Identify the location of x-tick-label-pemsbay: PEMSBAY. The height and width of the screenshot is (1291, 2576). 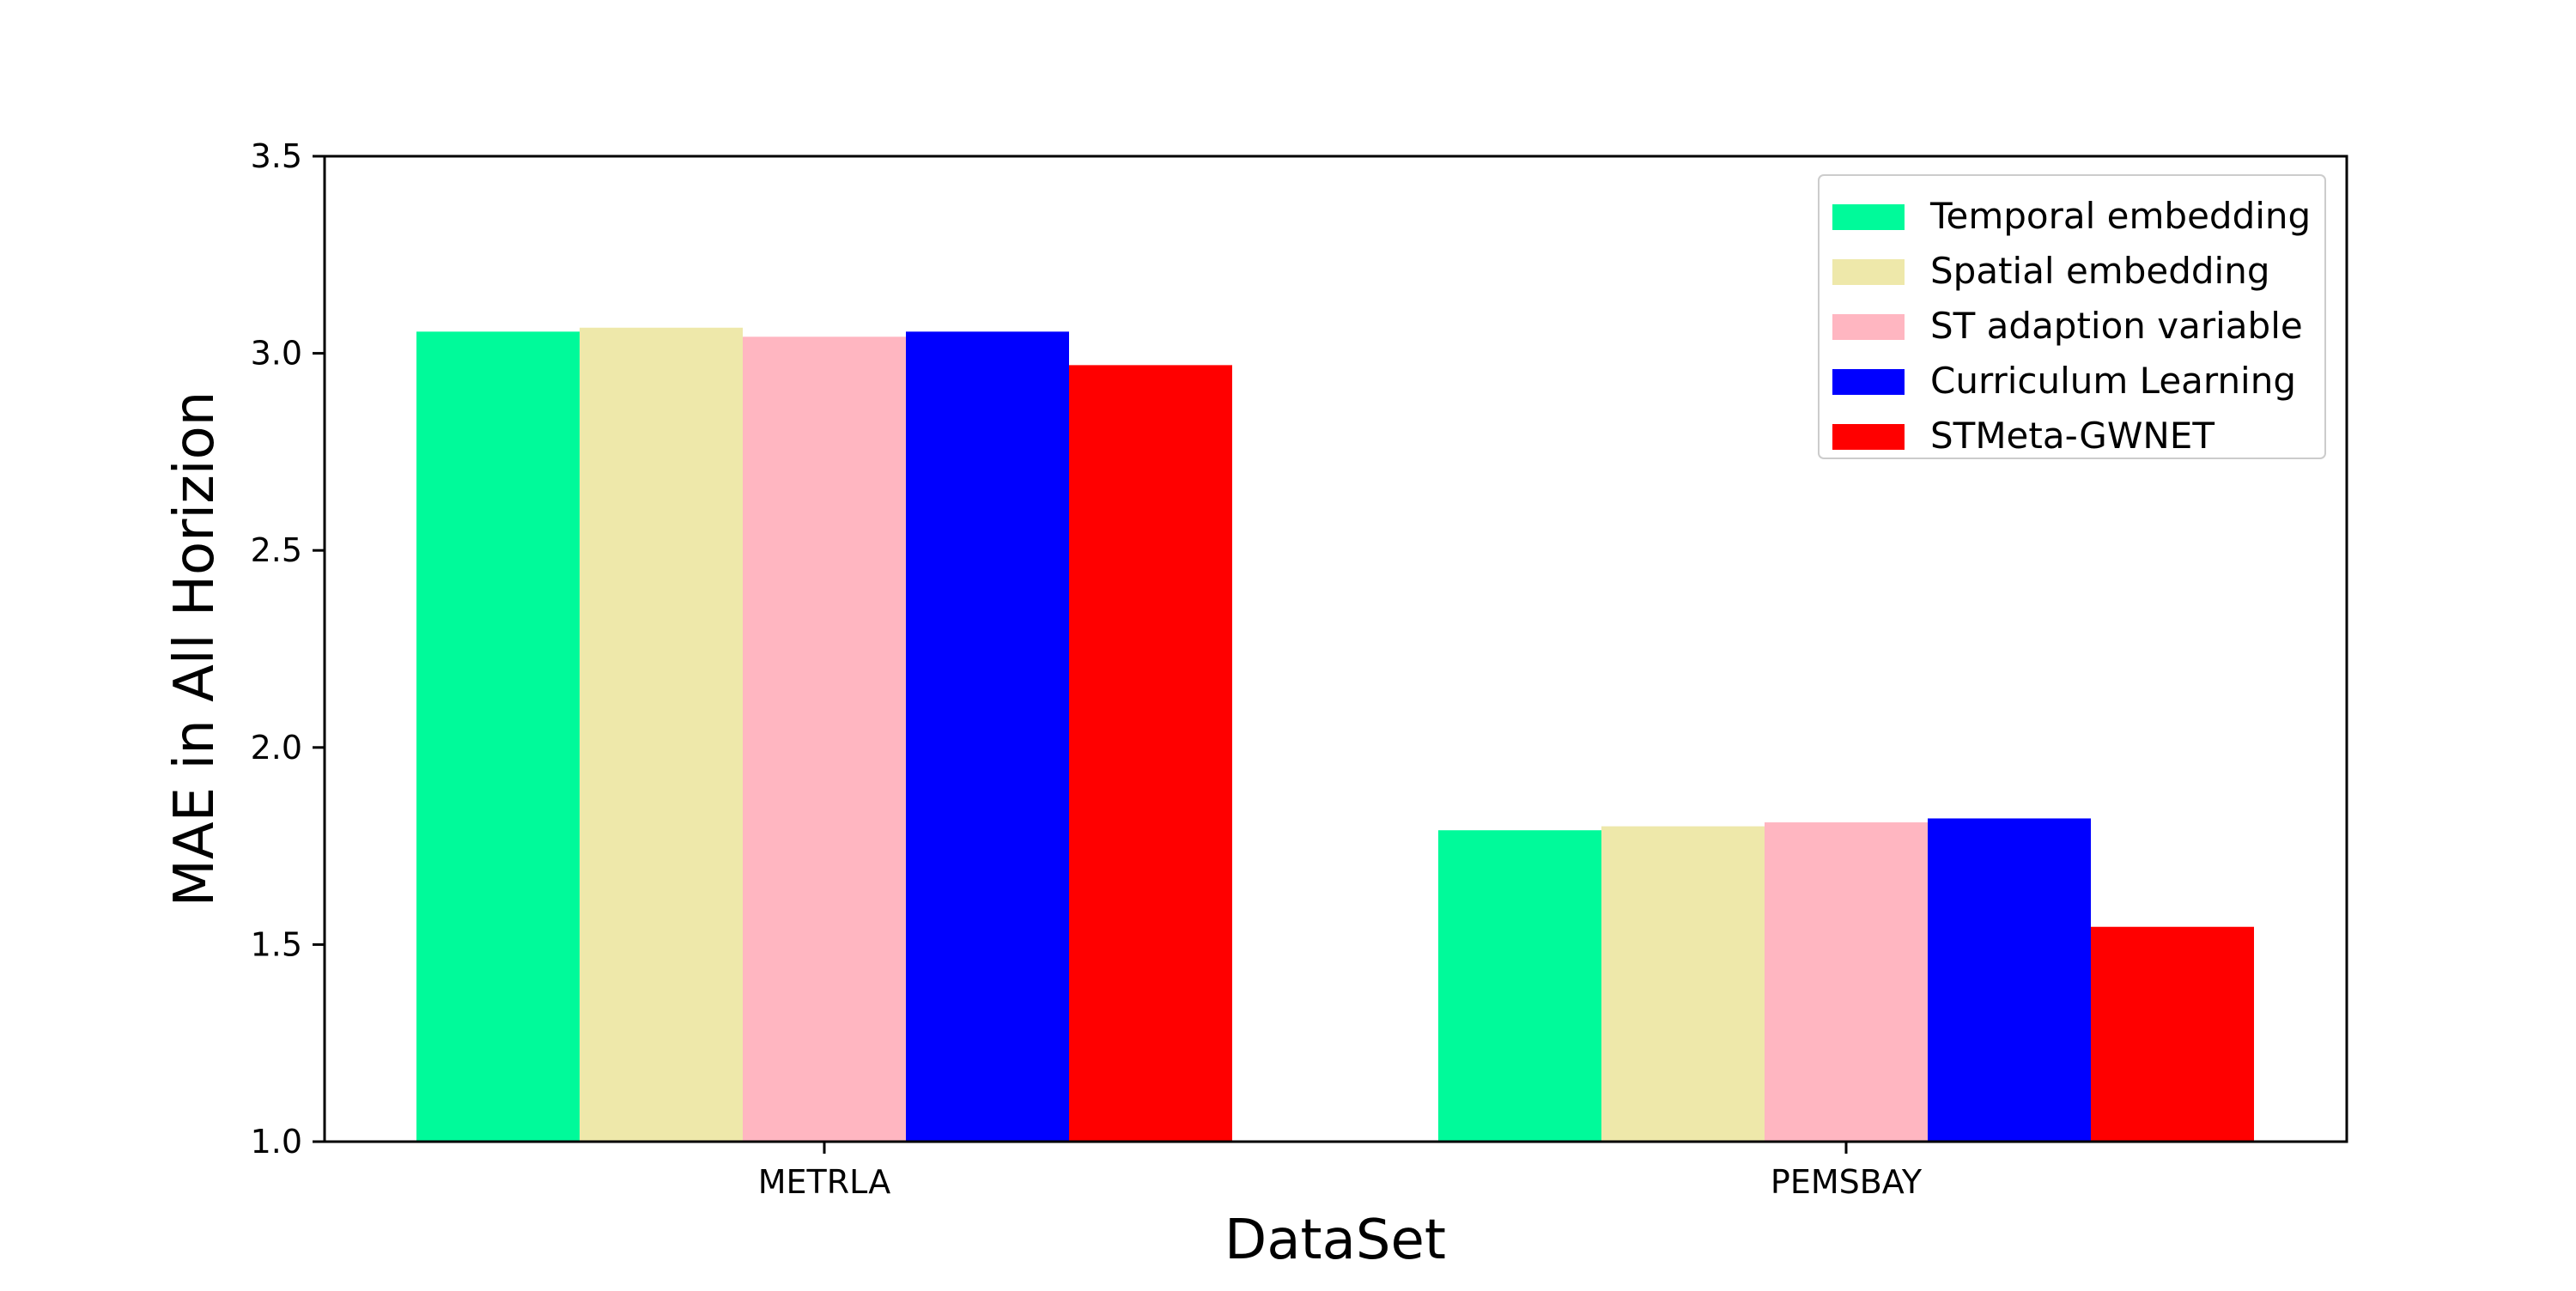
(1847, 1182).